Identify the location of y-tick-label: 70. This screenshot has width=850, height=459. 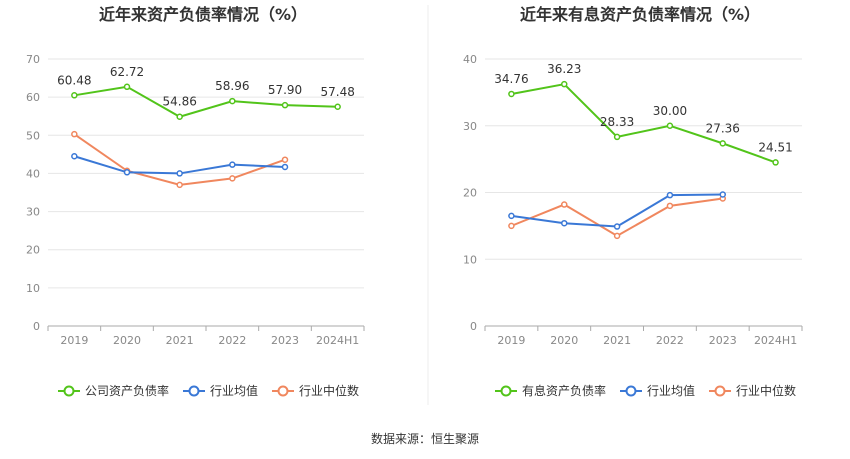
(33, 59).